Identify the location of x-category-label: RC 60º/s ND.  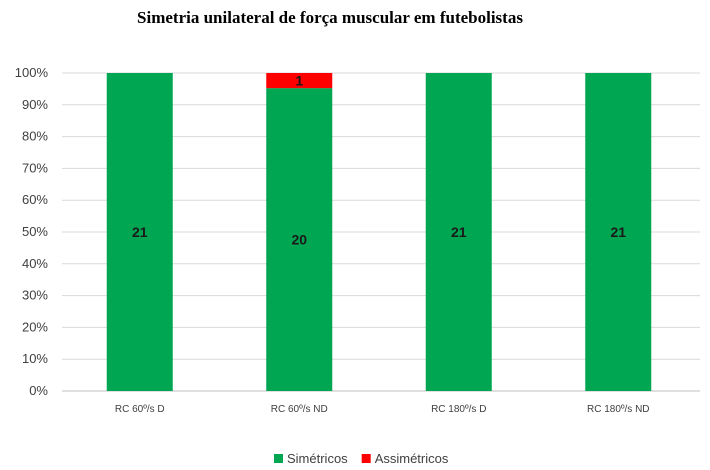
(299, 409).